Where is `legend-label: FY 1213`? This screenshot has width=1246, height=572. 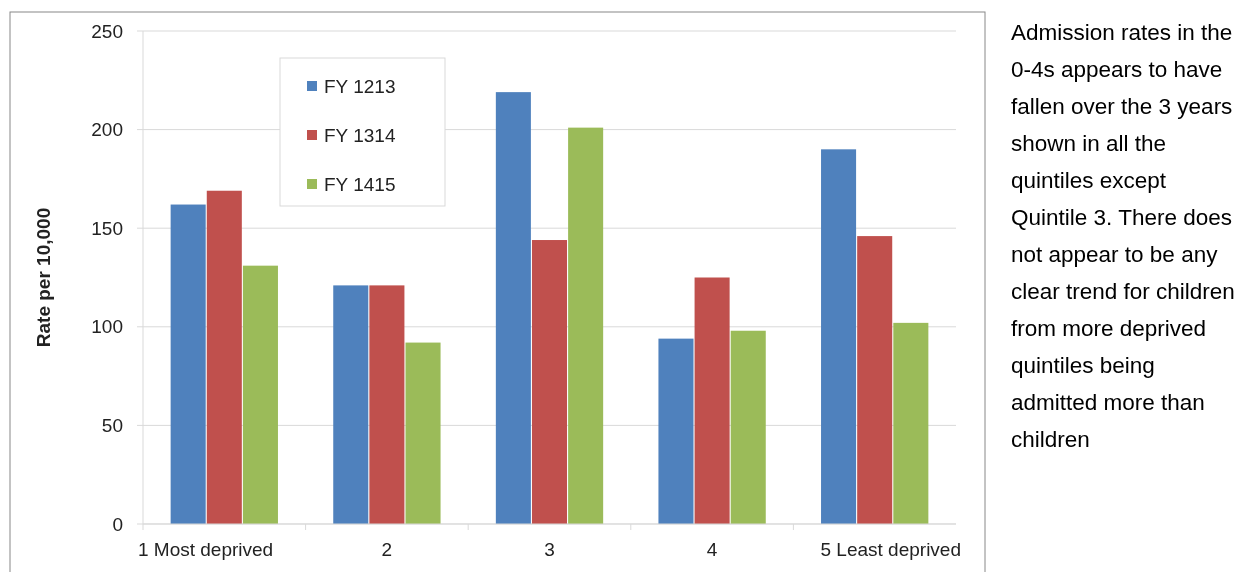 legend-label: FY 1213 is located at coordinates (360, 86).